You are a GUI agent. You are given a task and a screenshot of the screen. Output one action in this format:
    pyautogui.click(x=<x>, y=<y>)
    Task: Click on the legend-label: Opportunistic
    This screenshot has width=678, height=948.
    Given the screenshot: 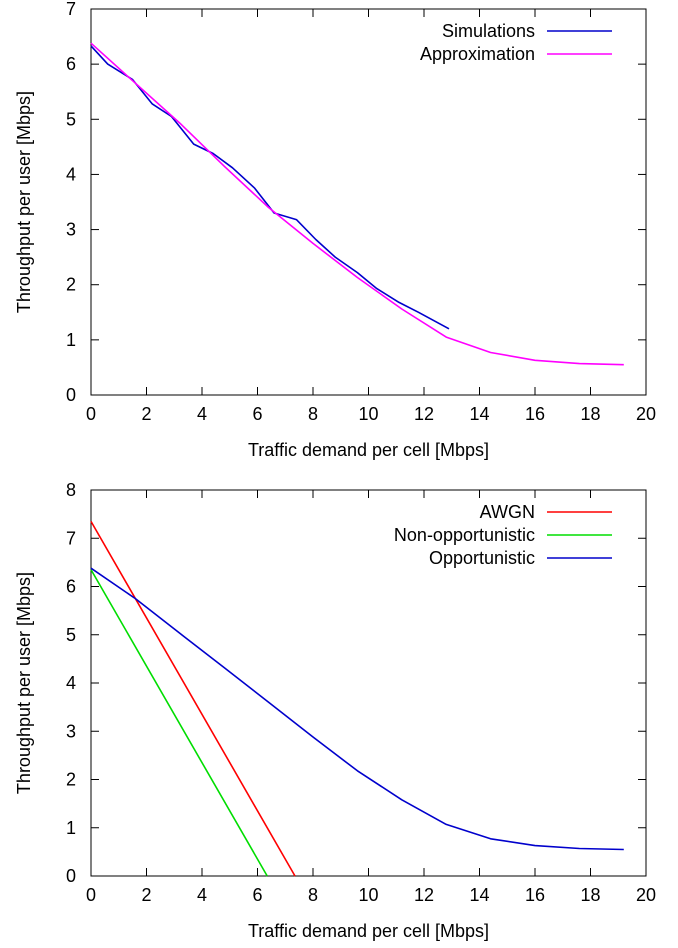 What is the action you would take?
    pyautogui.click(x=482, y=558)
    